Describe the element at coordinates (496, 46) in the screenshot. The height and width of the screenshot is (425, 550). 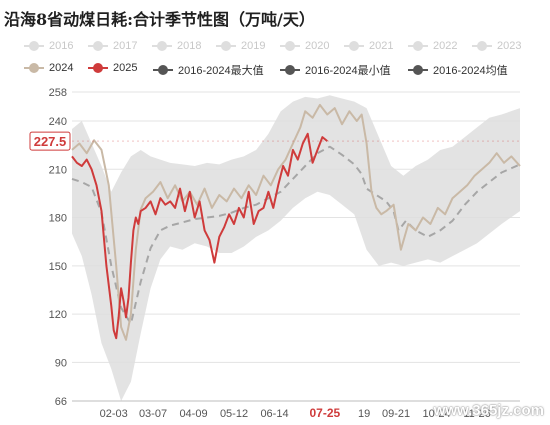
I see `legend-item-2023: 2023` at that location.